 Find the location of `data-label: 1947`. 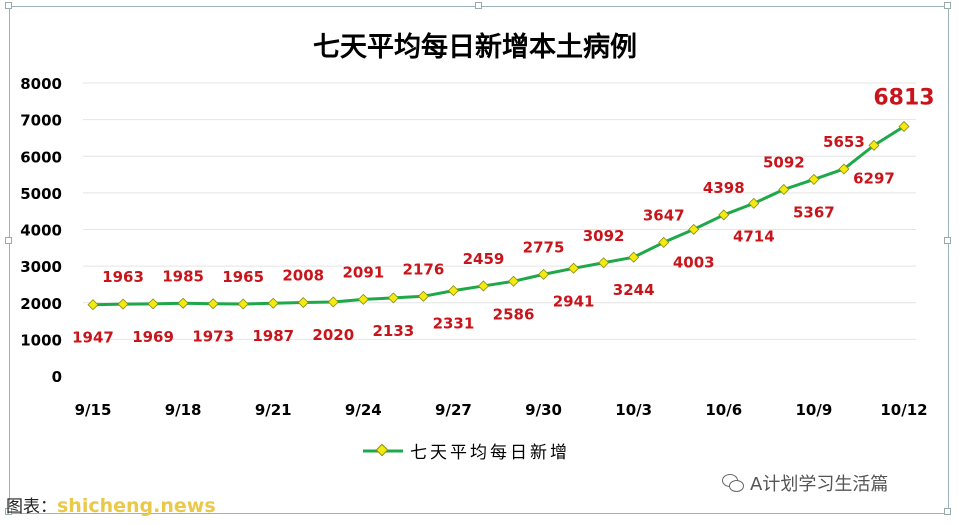

data-label: 1947 is located at coordinates (93, 338).